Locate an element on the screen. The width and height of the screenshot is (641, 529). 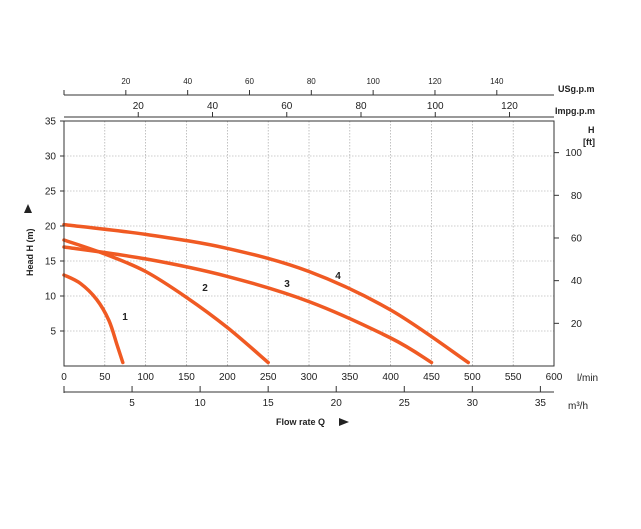
usgpm-tick-label: 120 is located at coordinates (435, 81).